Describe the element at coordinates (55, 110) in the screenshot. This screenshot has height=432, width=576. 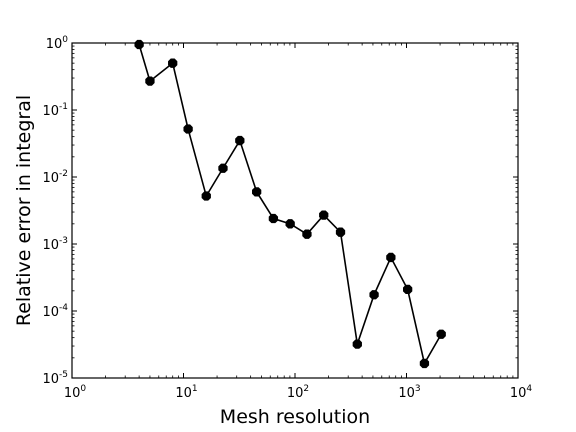
I see `y-tick-label: 10⁻¹` at that location.